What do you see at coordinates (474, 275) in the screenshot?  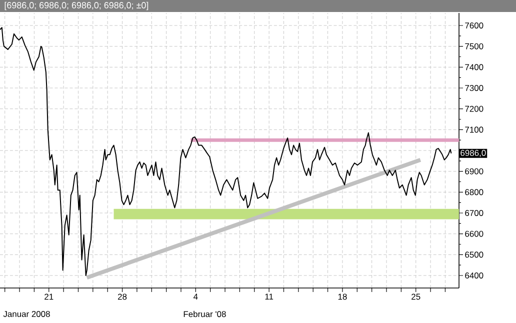 I see `y-tick-label: 6400` at bounding box center [474, 275].